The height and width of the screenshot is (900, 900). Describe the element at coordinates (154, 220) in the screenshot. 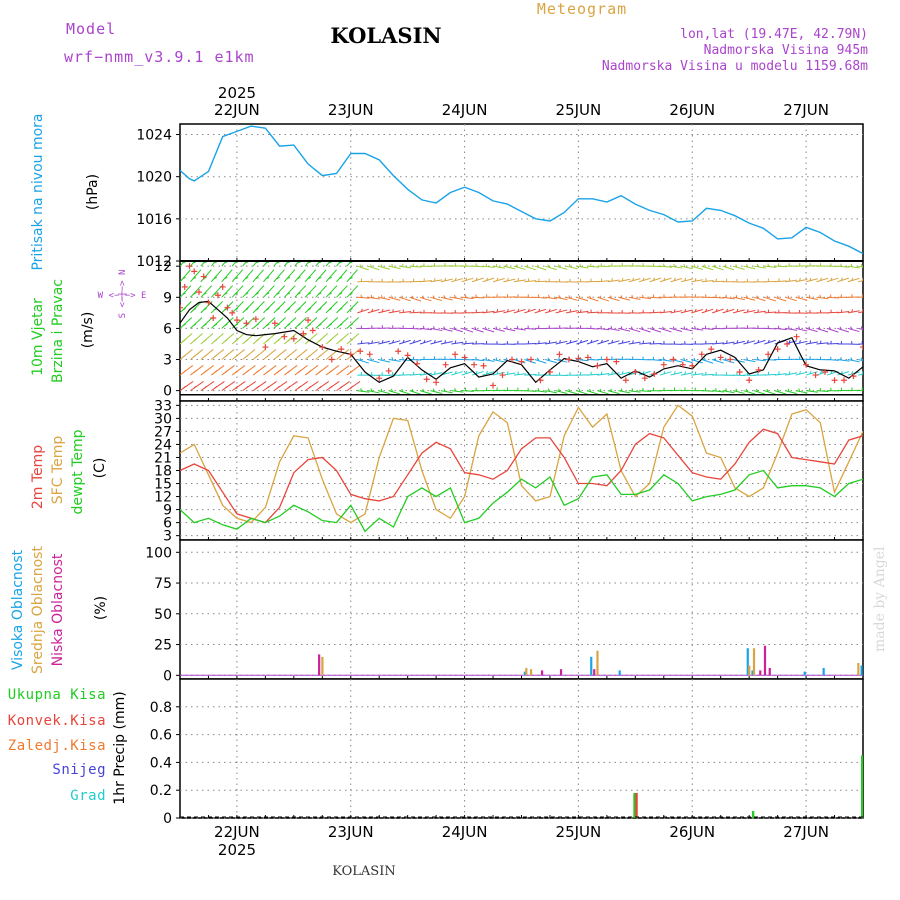

I see `pressure-ytick-label: 1016` at that location.